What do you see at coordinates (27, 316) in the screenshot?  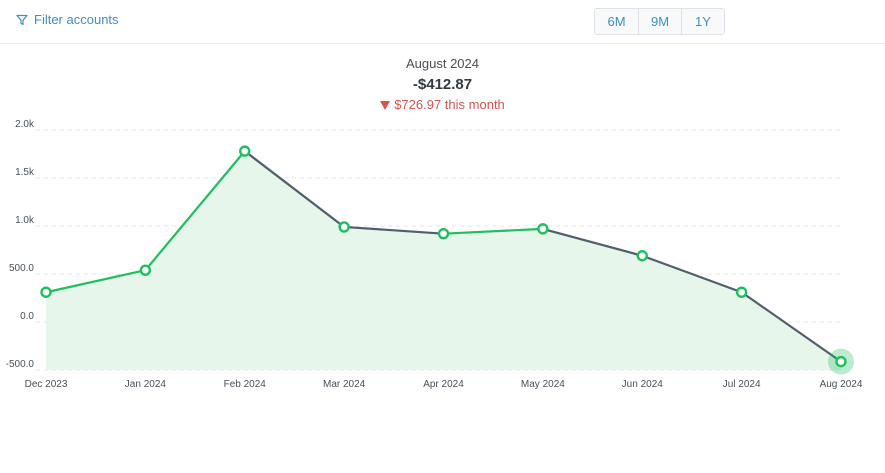 I see `y-tick-label: 0.0` at bounding box center [27, 316].